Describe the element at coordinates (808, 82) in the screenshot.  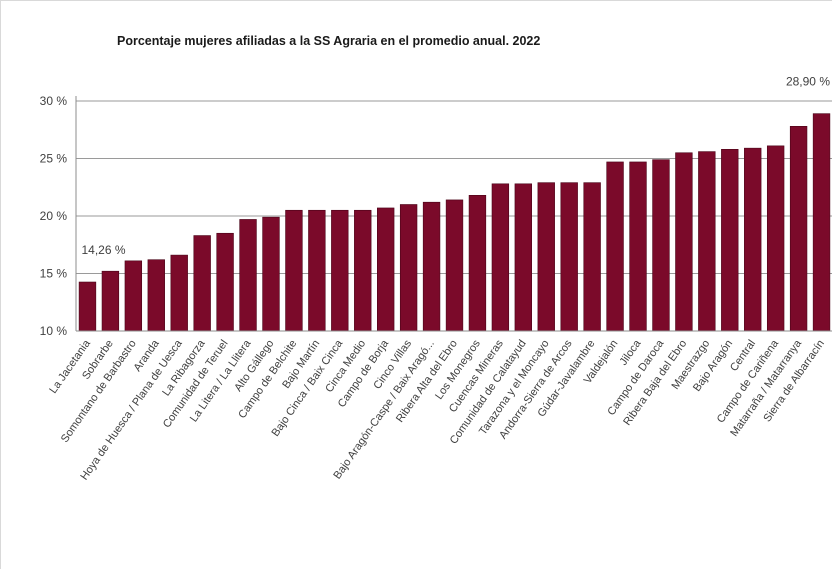
I see `data-label: 28,90 %` at that location.